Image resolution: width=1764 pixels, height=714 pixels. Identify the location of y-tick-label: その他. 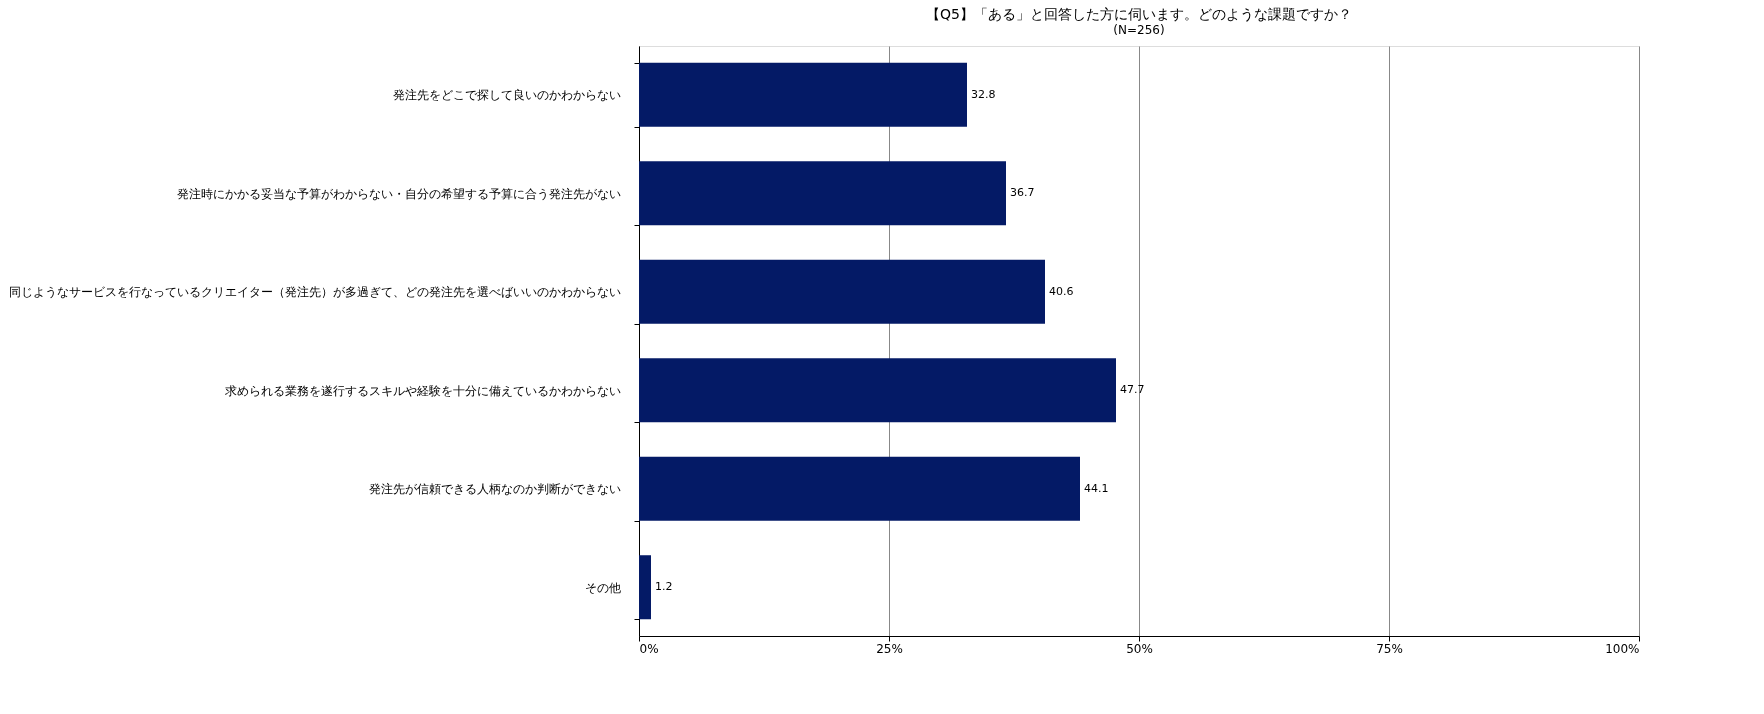
(602, 587).